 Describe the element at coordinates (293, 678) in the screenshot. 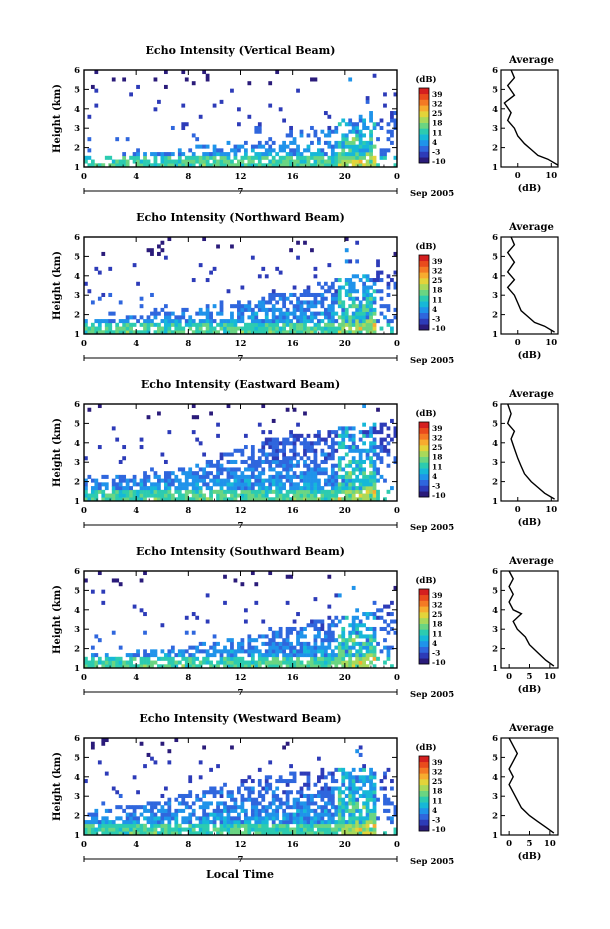

I see `x-tick-label: 16` at that location.